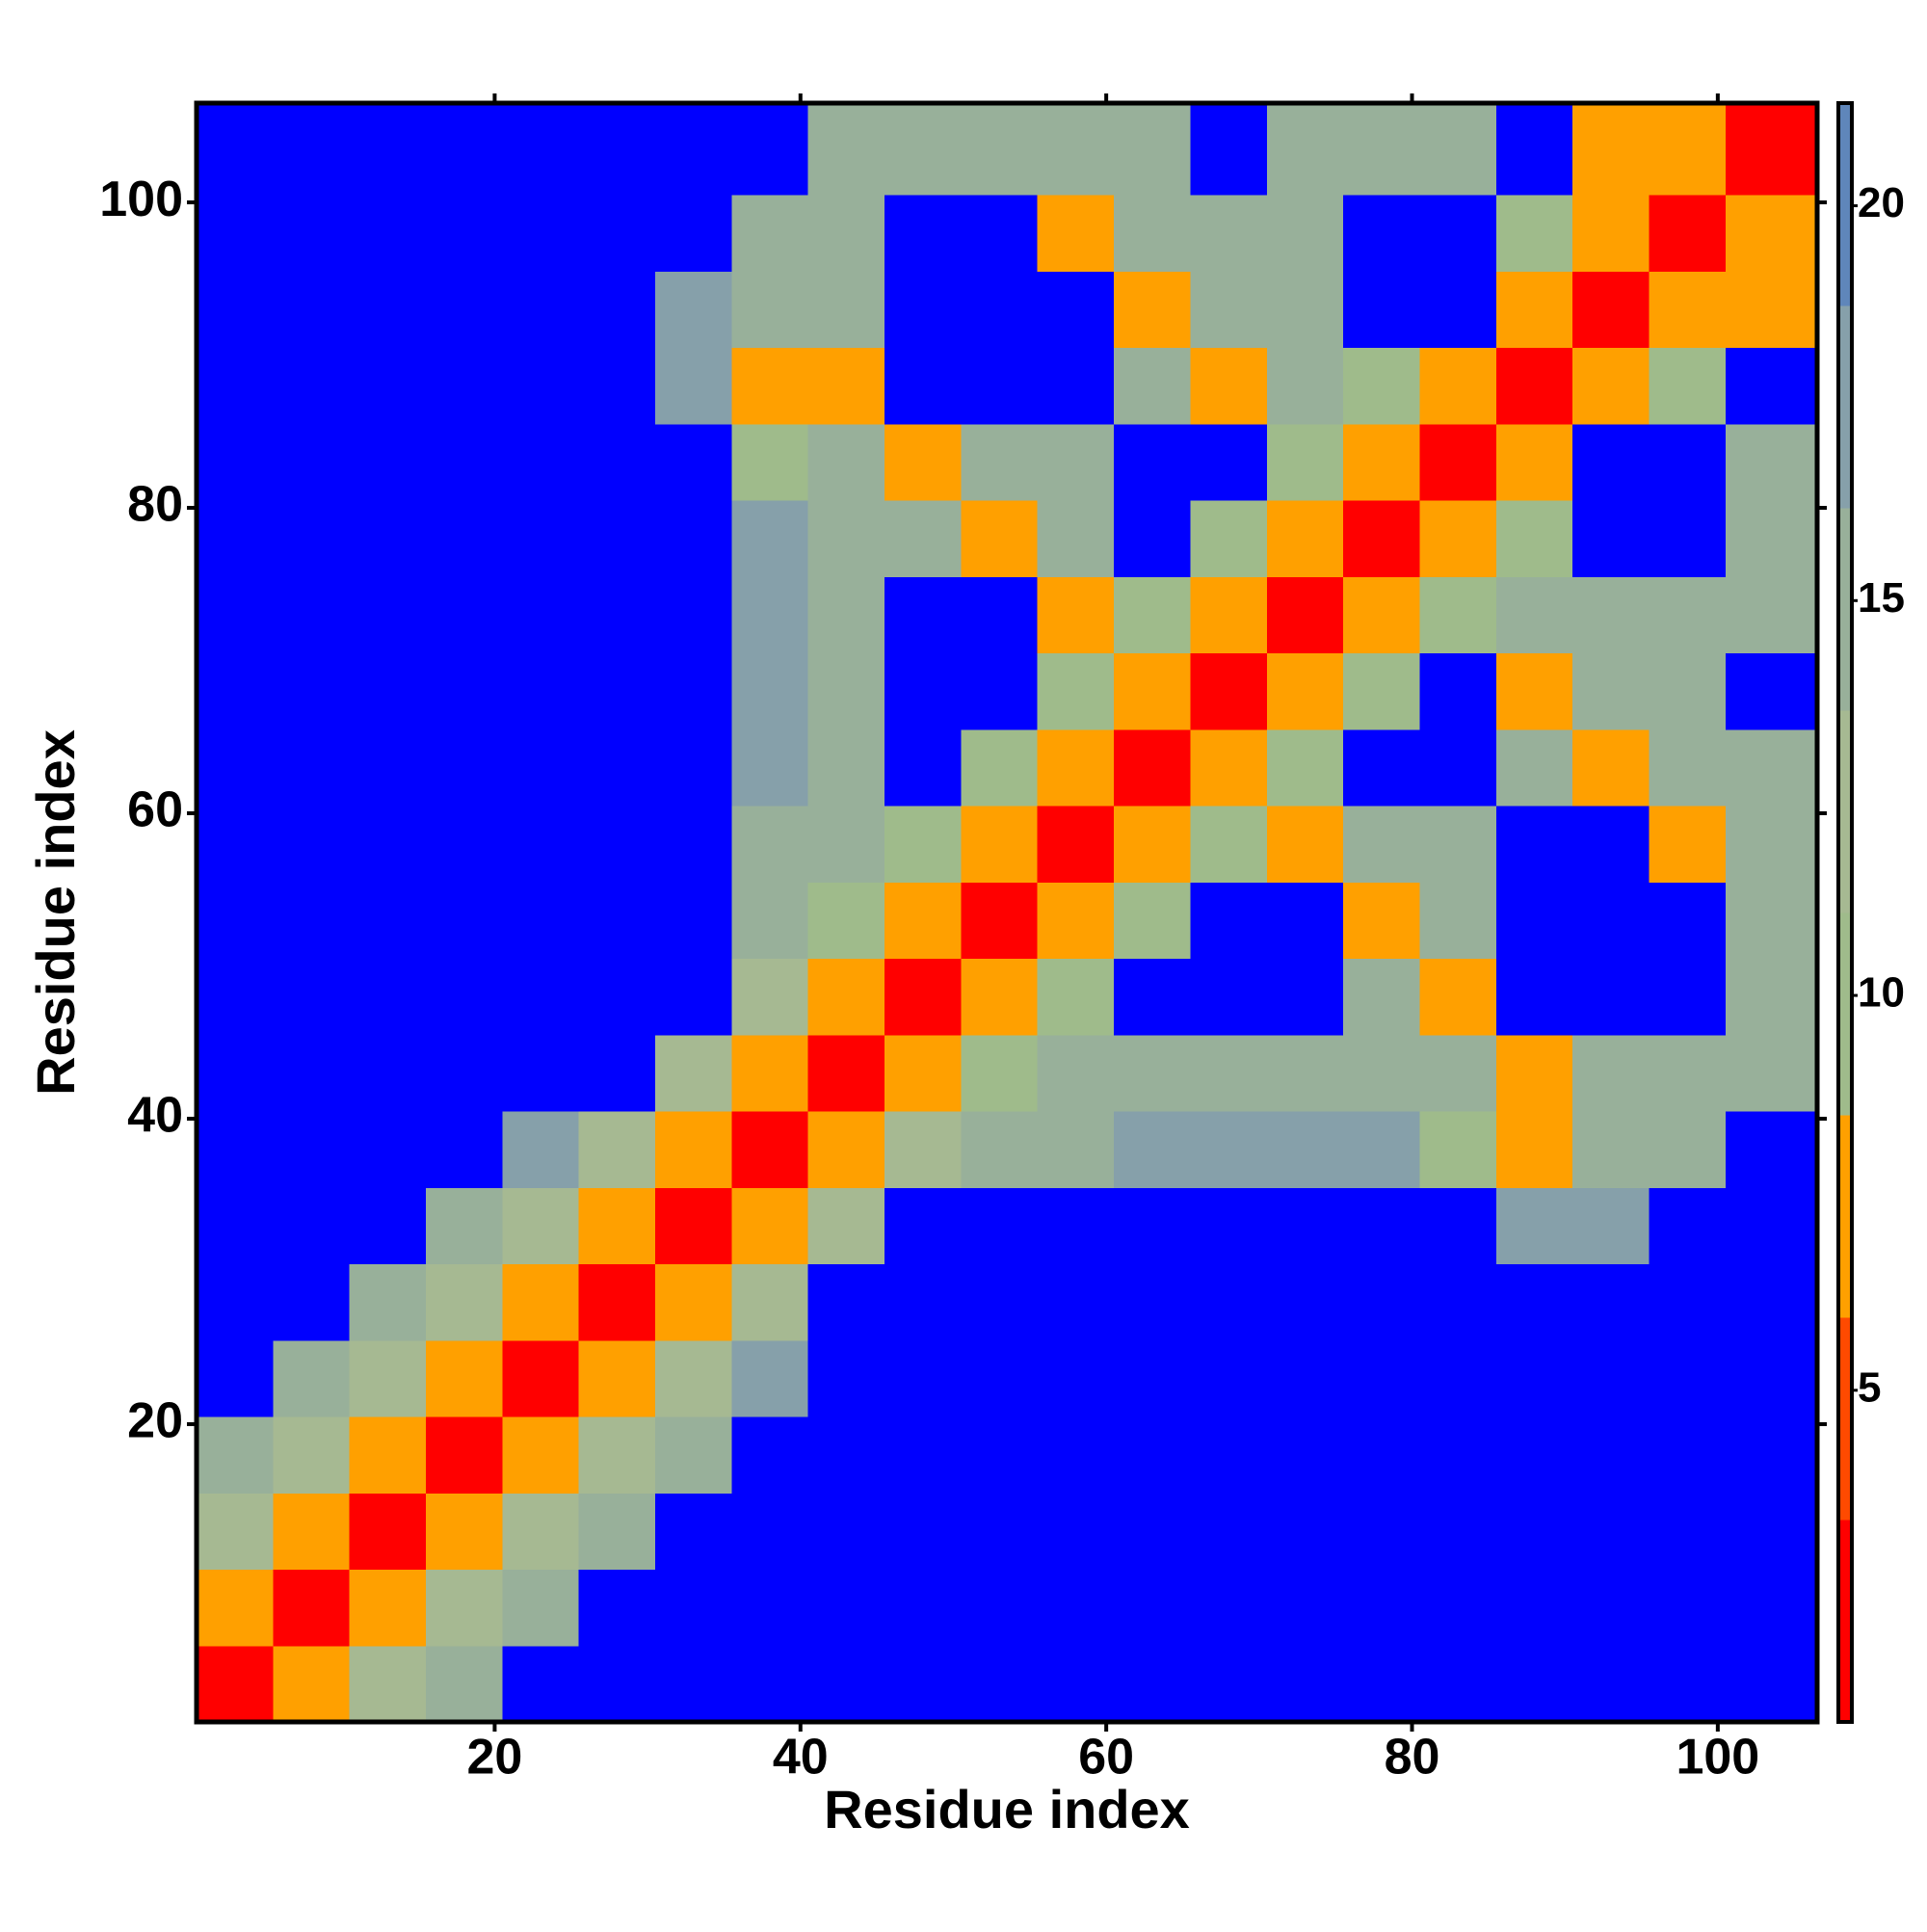  Describe the element at coordinates (55, 912) in the screenshot. I see `y-axis-title: Residue index` at that location.